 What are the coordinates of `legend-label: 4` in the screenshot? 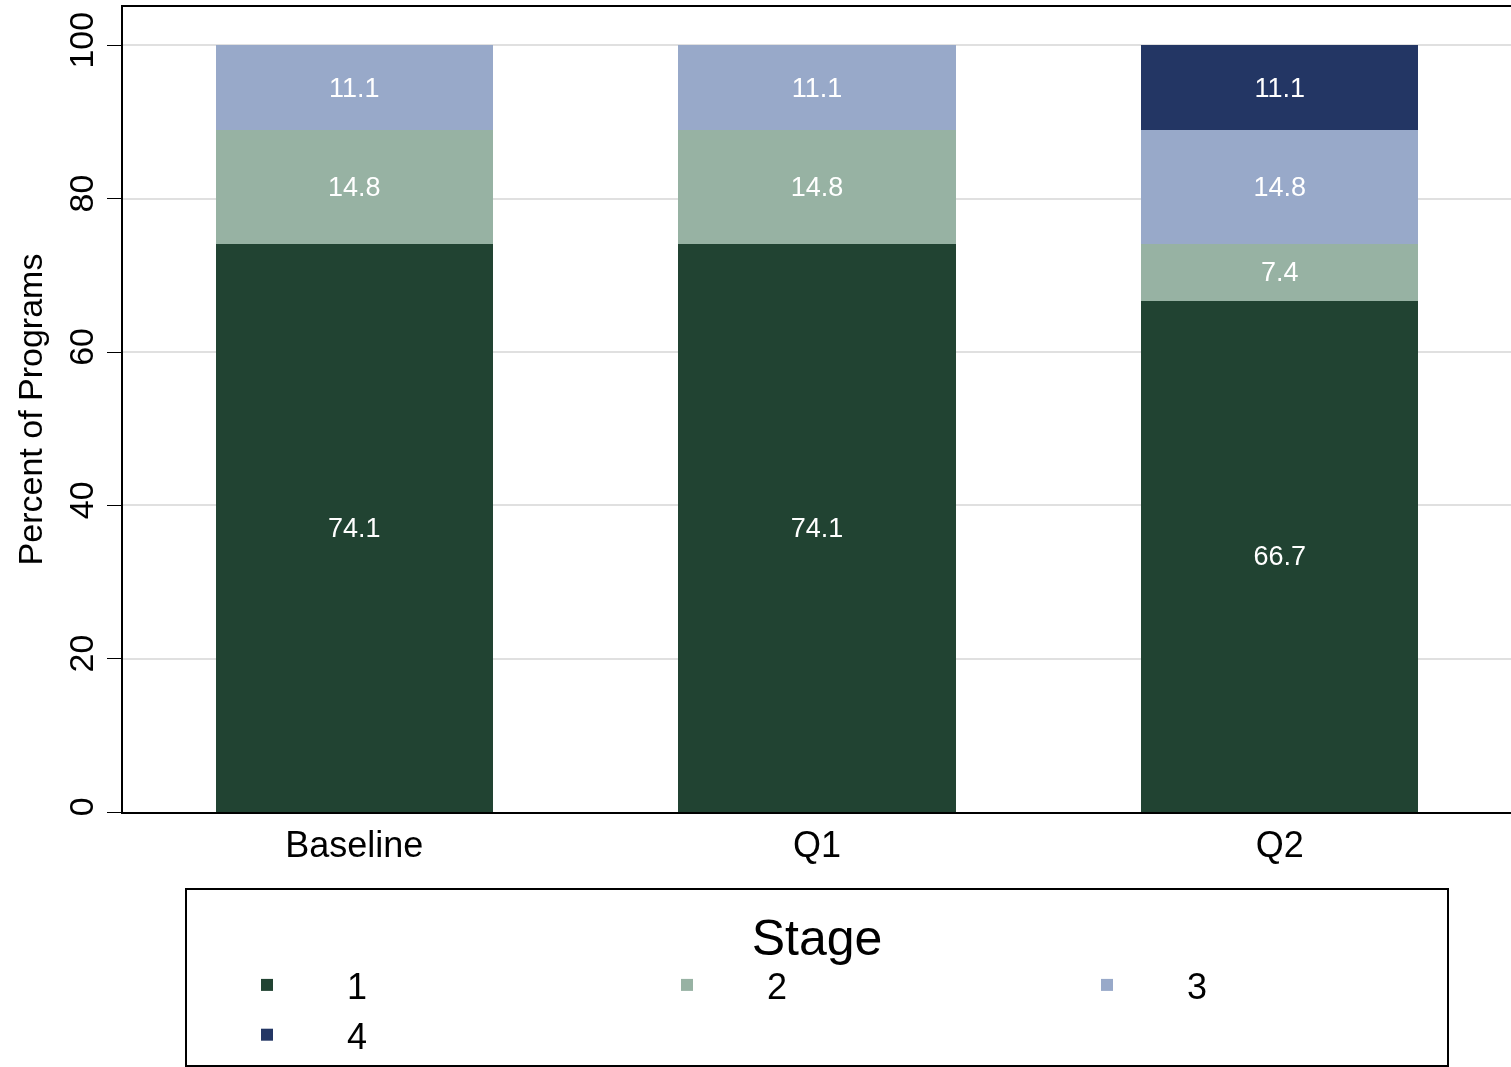 It's located at (357, 1036).